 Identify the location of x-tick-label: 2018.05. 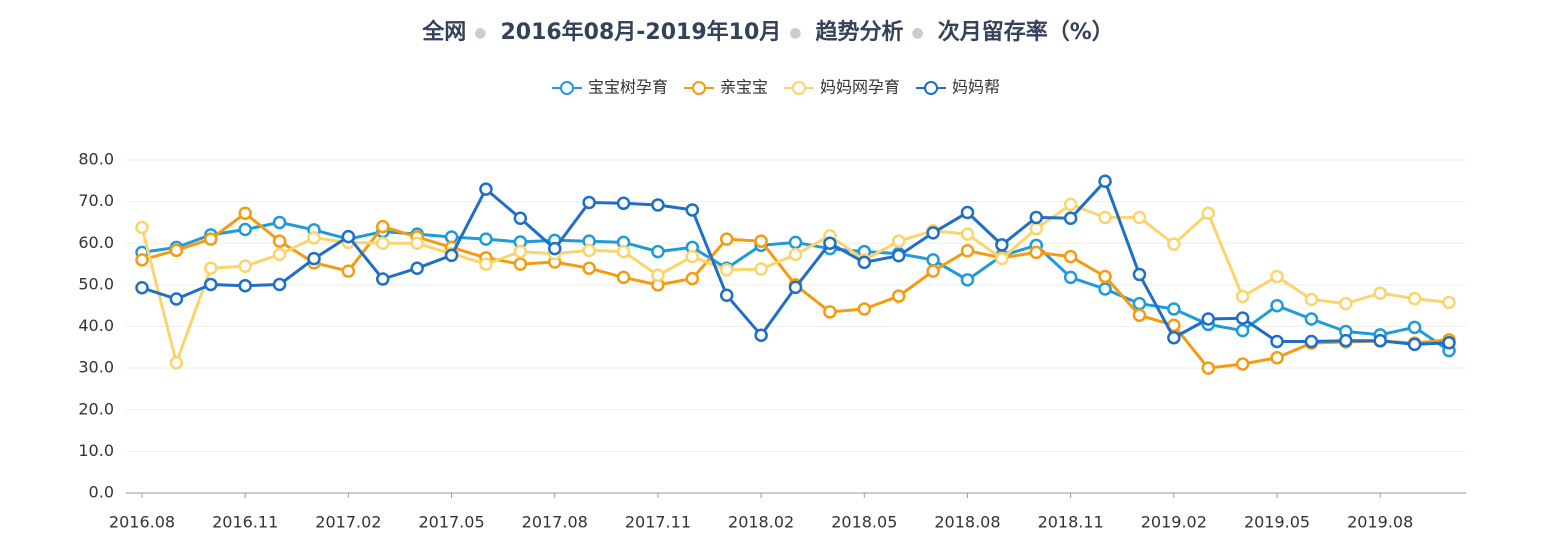
(864, 522).